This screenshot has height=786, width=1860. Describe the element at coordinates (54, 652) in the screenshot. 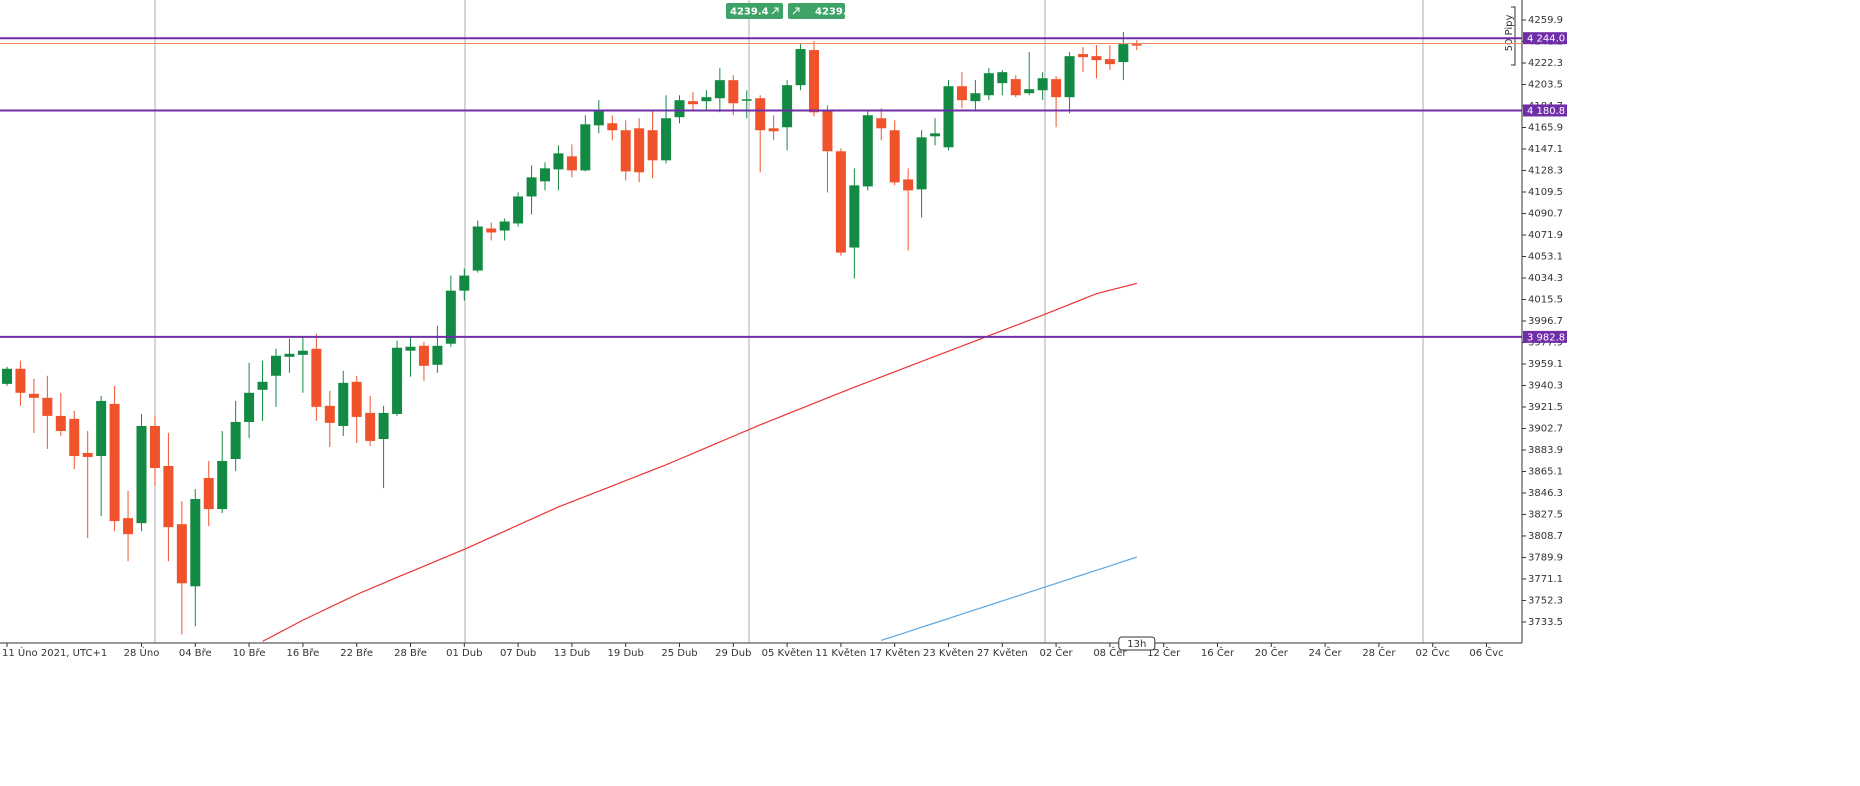

I see `x-tick-label: 11 Úno 2021, UTC+1` at that location.